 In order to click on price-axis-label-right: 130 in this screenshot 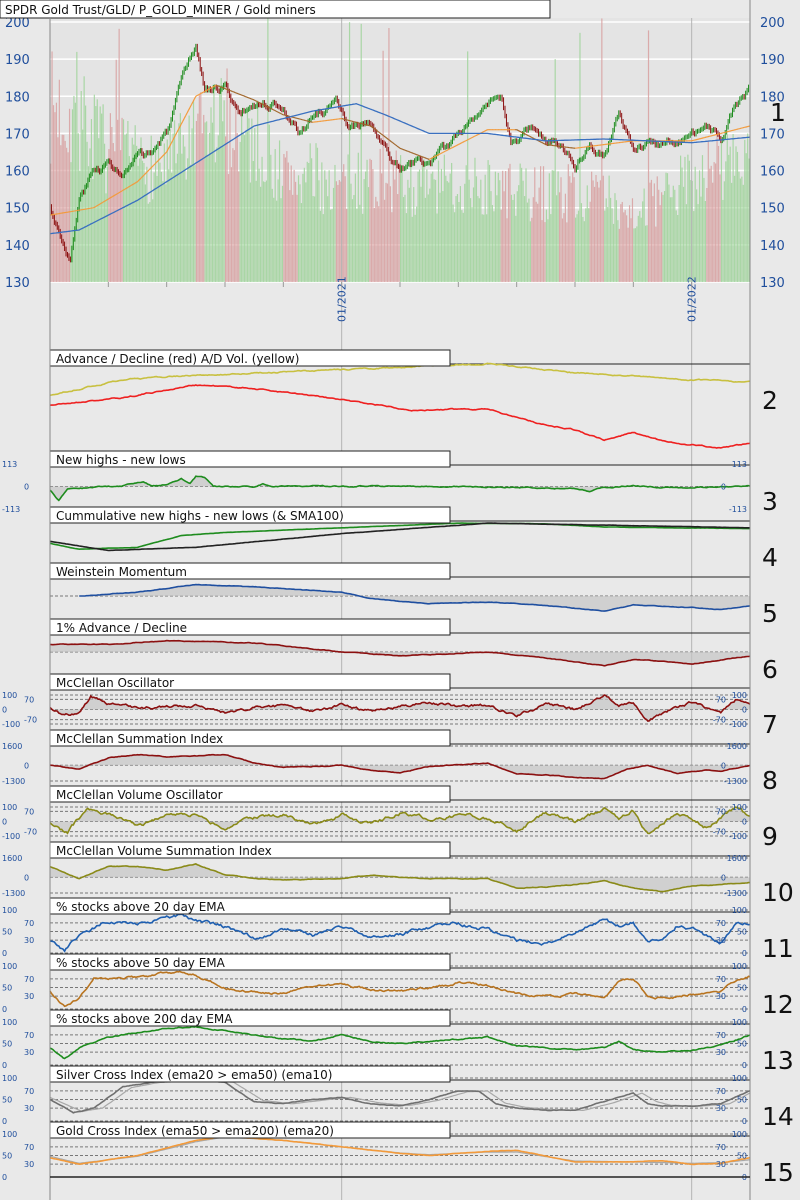, I will do `click(772, 283)`.